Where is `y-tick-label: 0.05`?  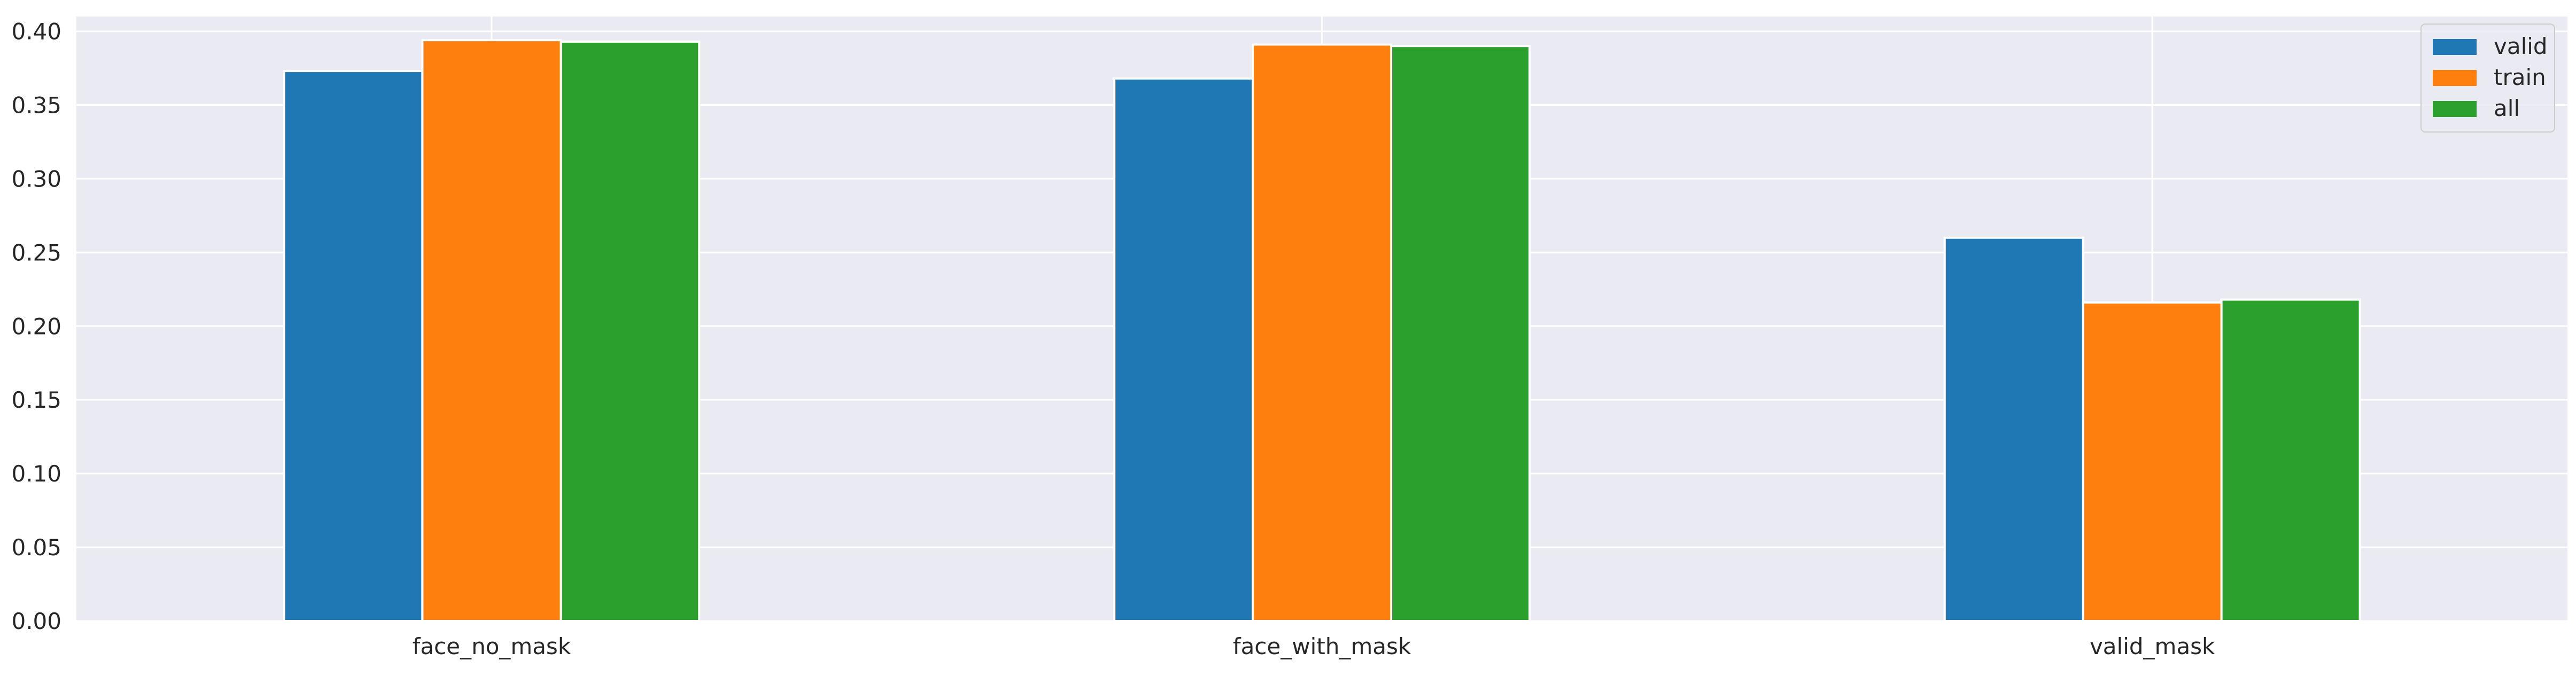
y-tick-label: 0.05 is located at coordinates (36, 547).